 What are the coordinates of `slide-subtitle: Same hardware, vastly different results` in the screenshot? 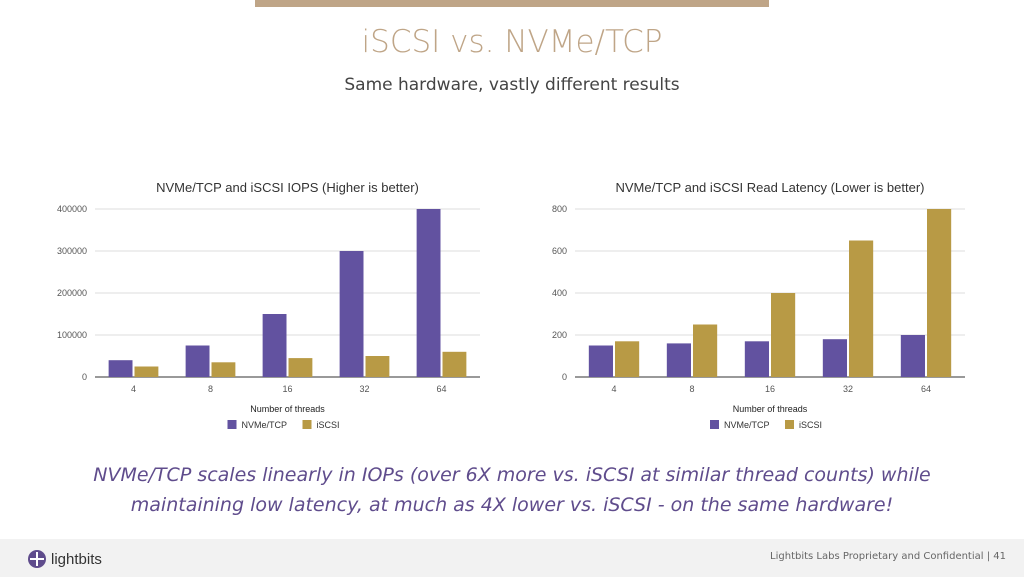 It's located at (512, 85).